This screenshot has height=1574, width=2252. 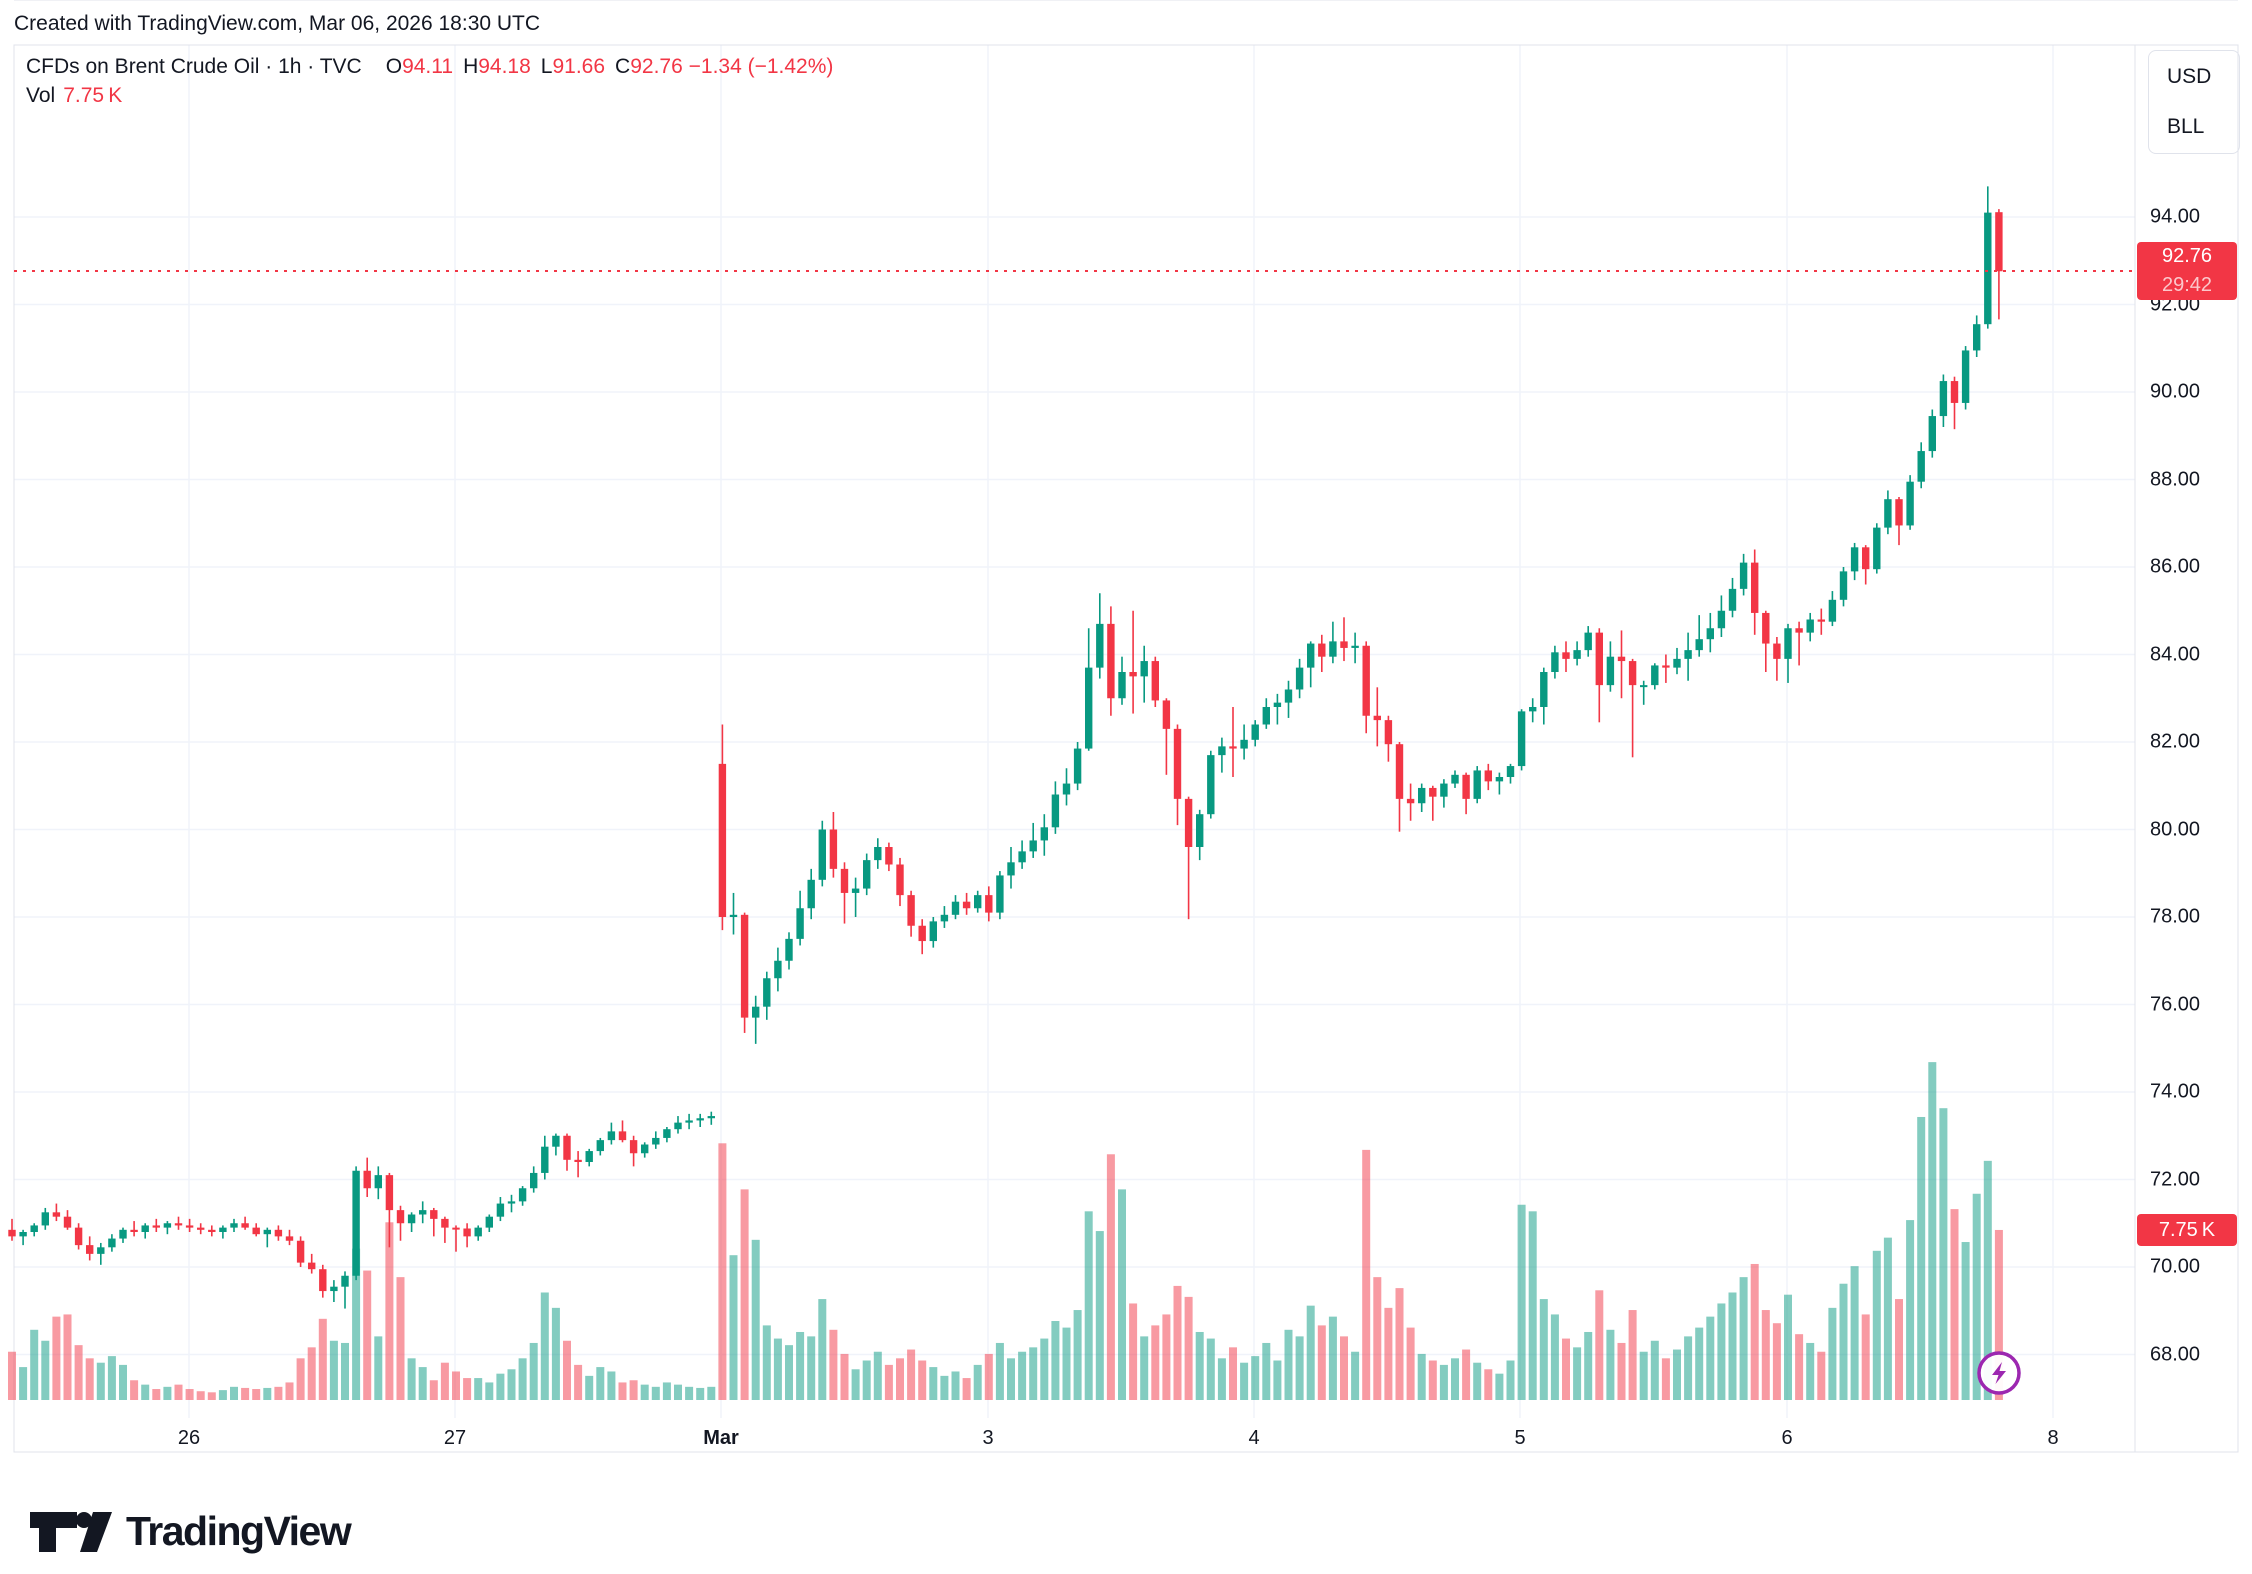 What do you see at coordinates (2187, 271) in the screenshot?
I see `last-price-badge: 92.76 29:42` at bounding box center [2187, 271].